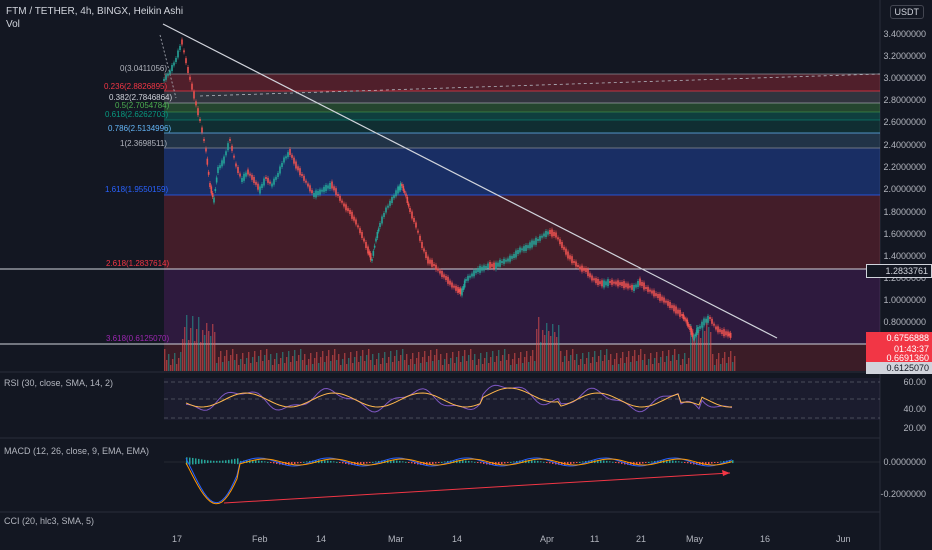 The width and height of the screenshot is (932, 550). Describe the element at coordinates (49, 521) in the screenshot. I see `cci-label: CCI (20, hlc3, SMA, 5)` at that location.